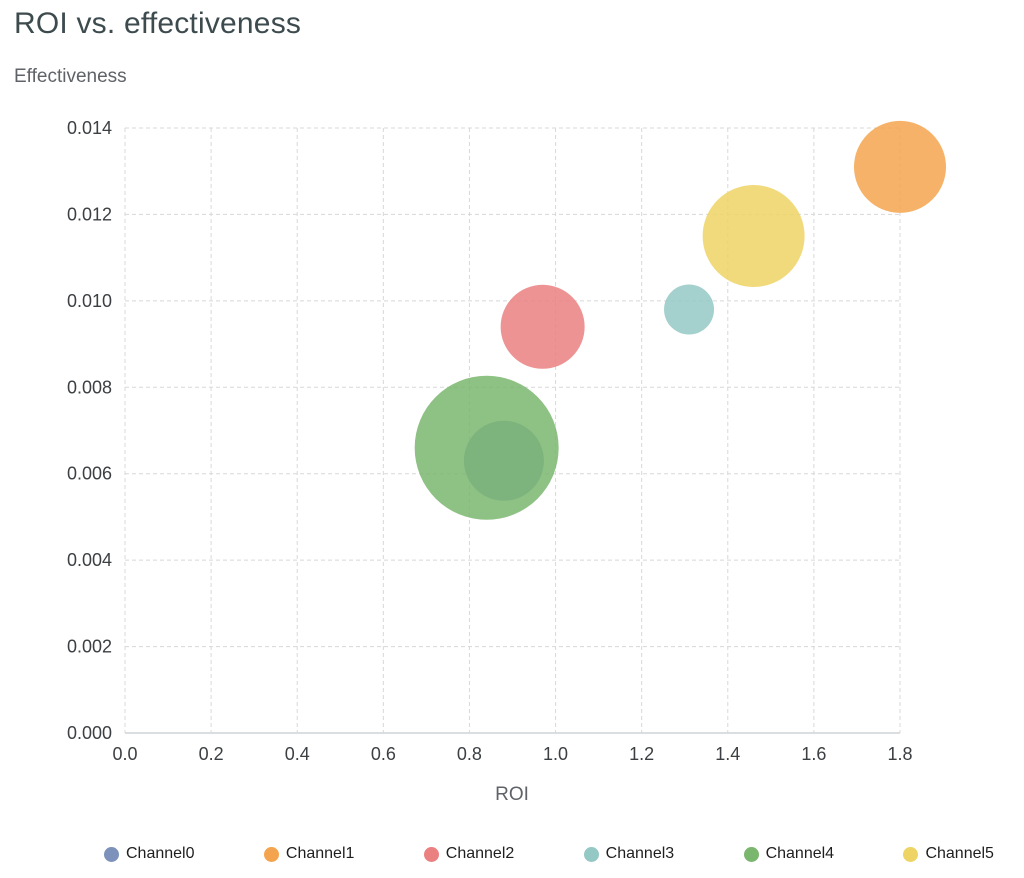  What do you see at coordinates (689, 309) in the screenshot?
I see `bubble-channel3` at bounding box center [689, 309].